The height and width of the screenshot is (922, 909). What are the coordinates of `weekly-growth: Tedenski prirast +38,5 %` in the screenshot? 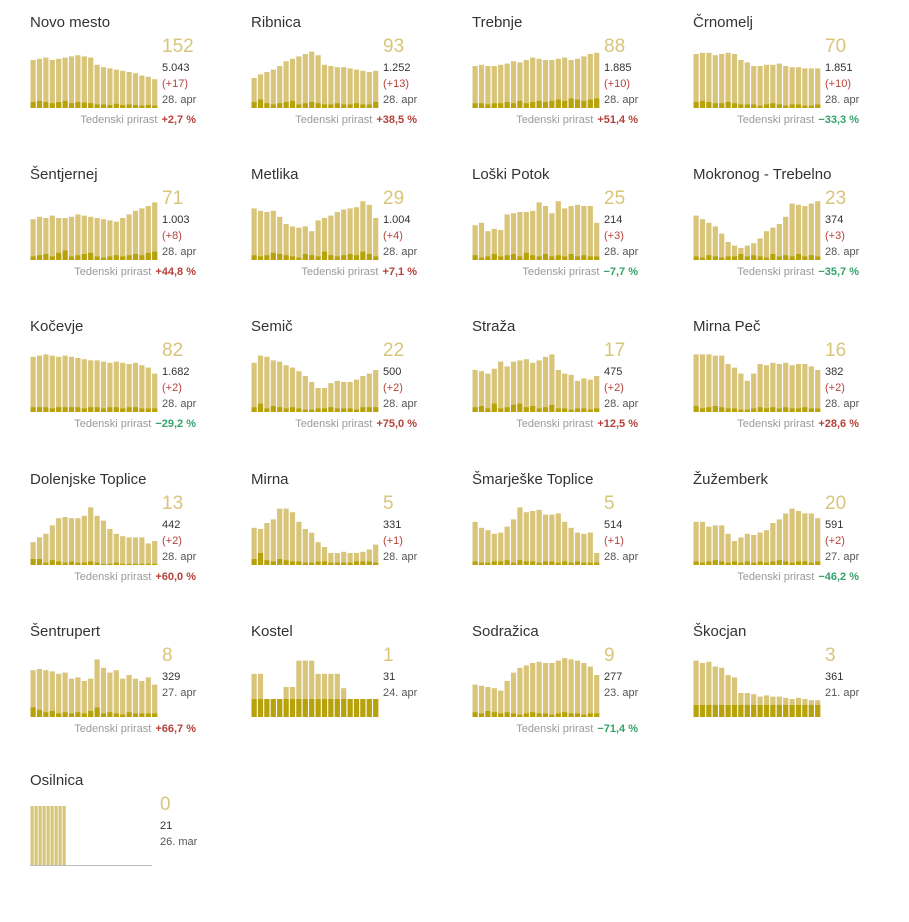 It's located at (356, 120).